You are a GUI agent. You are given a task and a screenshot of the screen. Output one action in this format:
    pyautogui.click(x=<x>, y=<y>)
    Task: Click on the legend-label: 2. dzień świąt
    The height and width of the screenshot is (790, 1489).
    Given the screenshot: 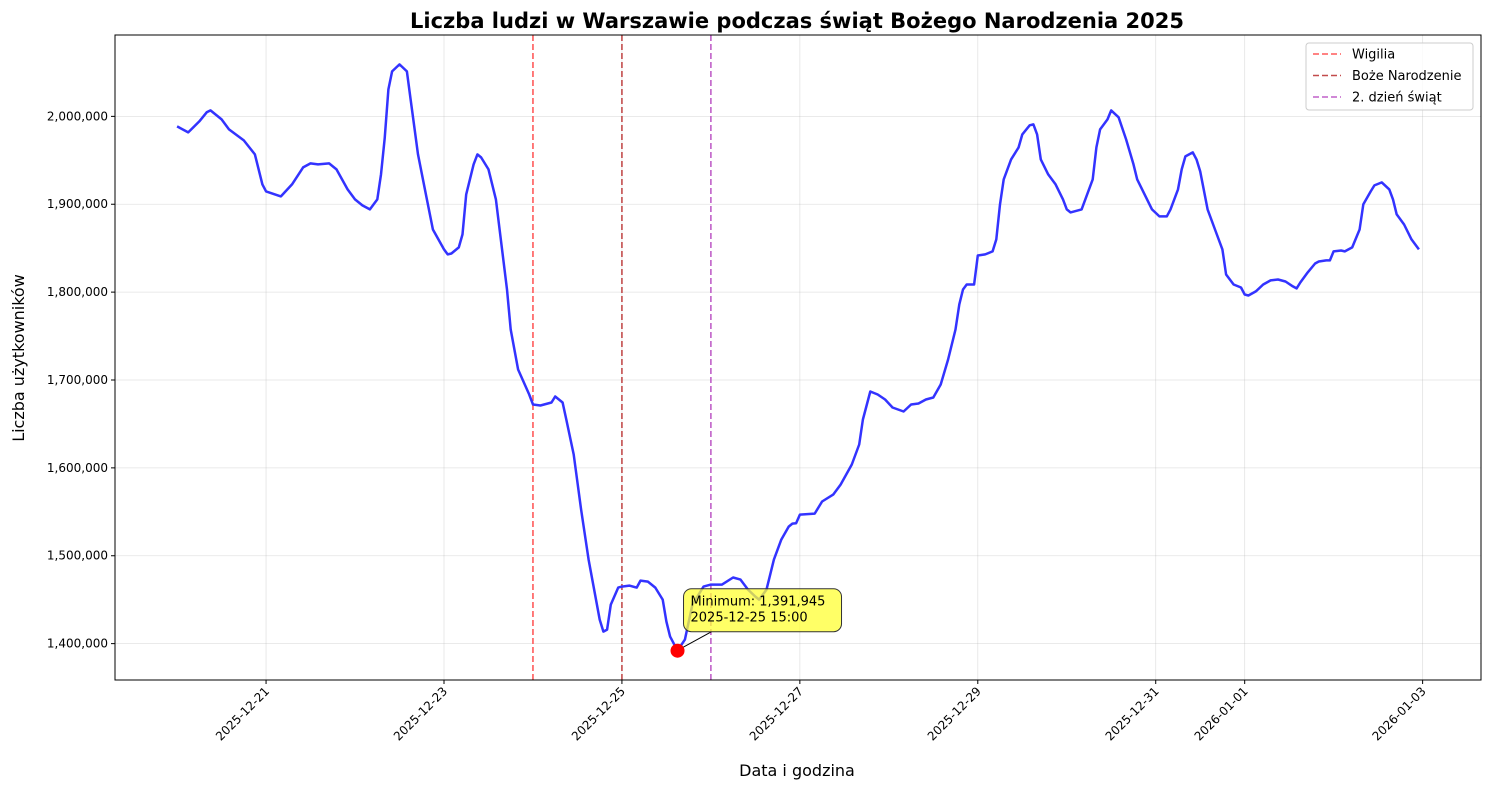 What is the action you would take?
    pyautogui.click(x=1397, y=98)
    